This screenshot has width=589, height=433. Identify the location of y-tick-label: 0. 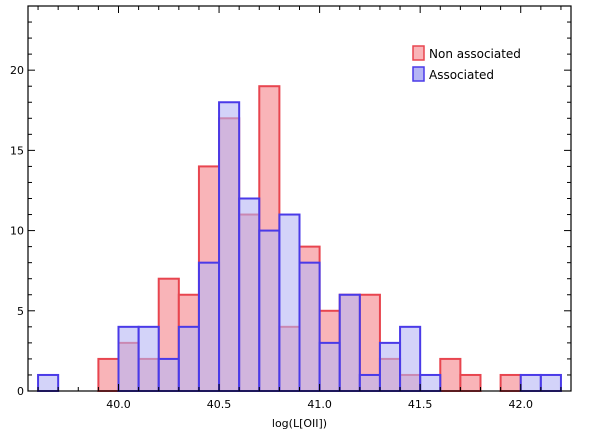
(20, 391).